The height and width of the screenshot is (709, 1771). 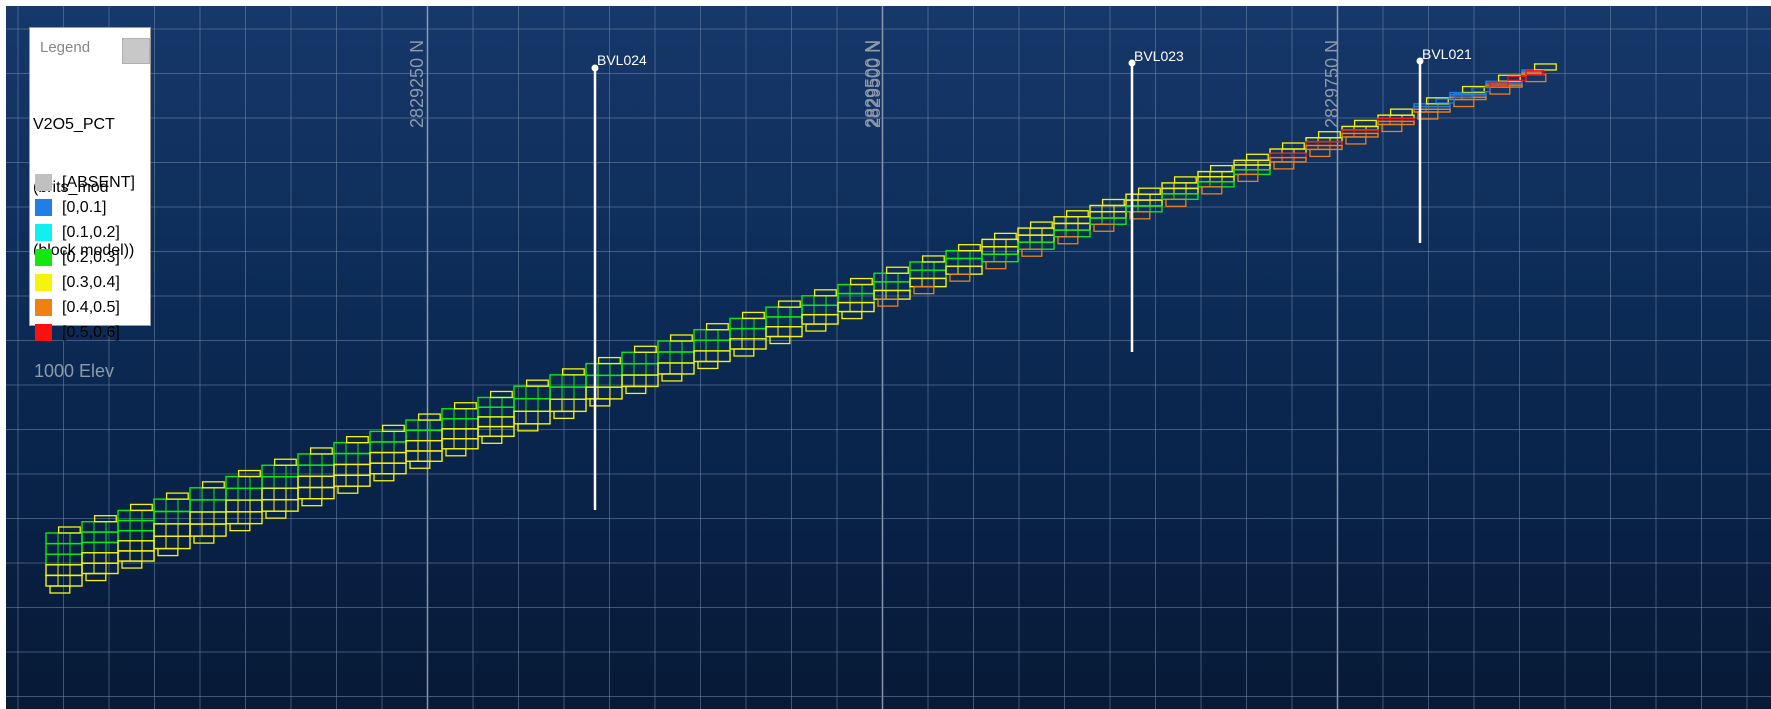 I want to click on drillhole-bvl021: BVL021, so click(x=1444, y=144).